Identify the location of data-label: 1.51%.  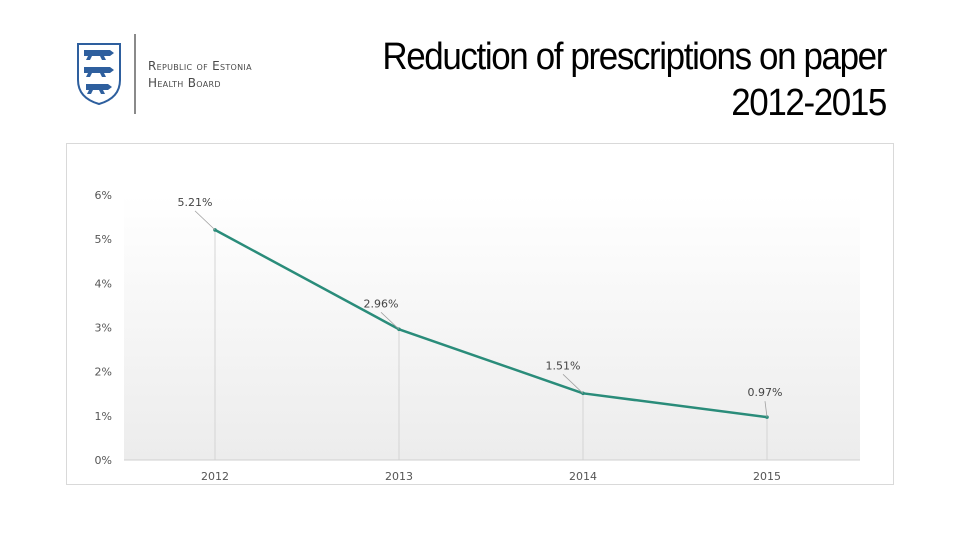
(563, 365).